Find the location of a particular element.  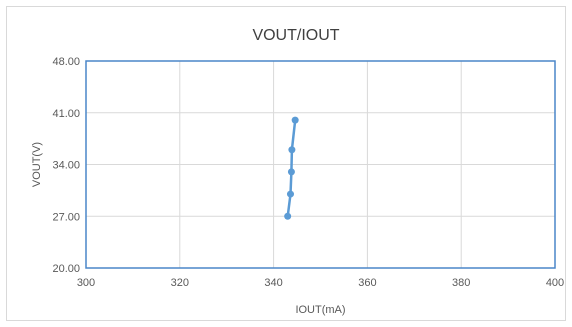

y-tick-label: 20.00 is located at coordinates (66, 269).